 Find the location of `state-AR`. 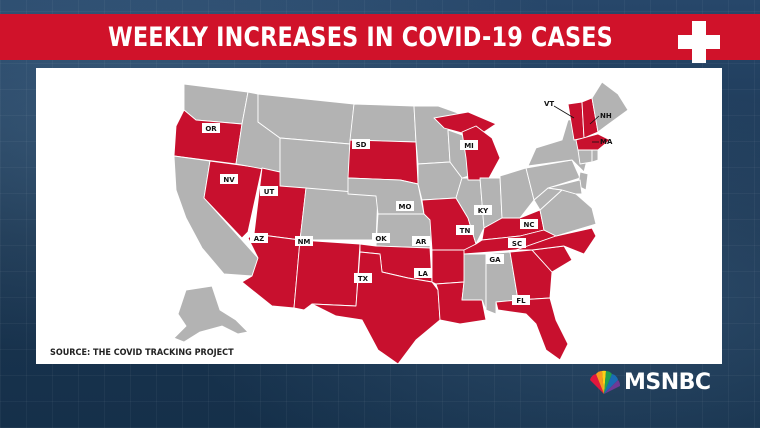

state-AR is located at coordinates (449, 267).